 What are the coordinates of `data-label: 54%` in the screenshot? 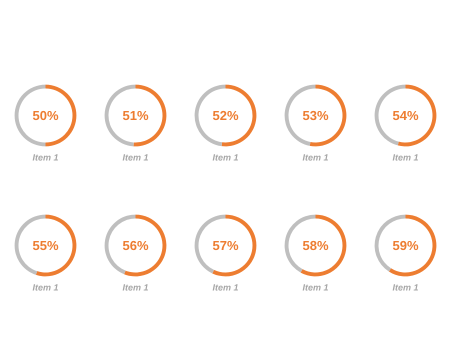 It's located at (405, 115).